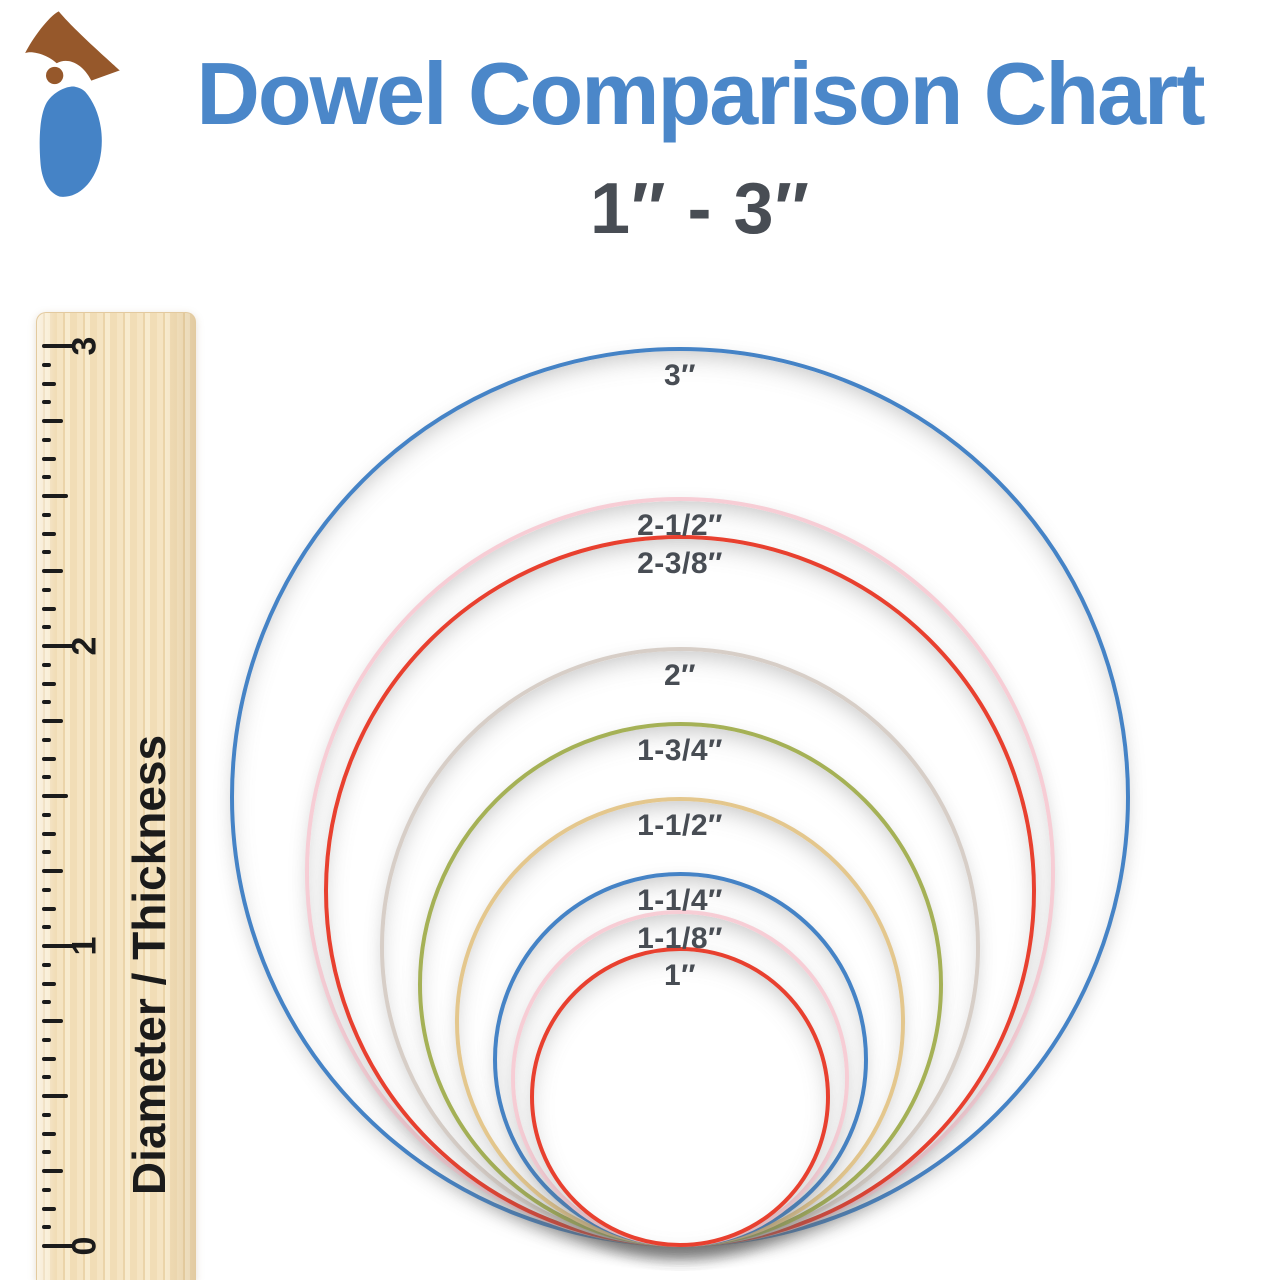  What do you see at coordinates (680, 938) in the screenshot?
I see `dowel-circle-label-1.125in: 1-1/8″` at bounding box center [680, 938].